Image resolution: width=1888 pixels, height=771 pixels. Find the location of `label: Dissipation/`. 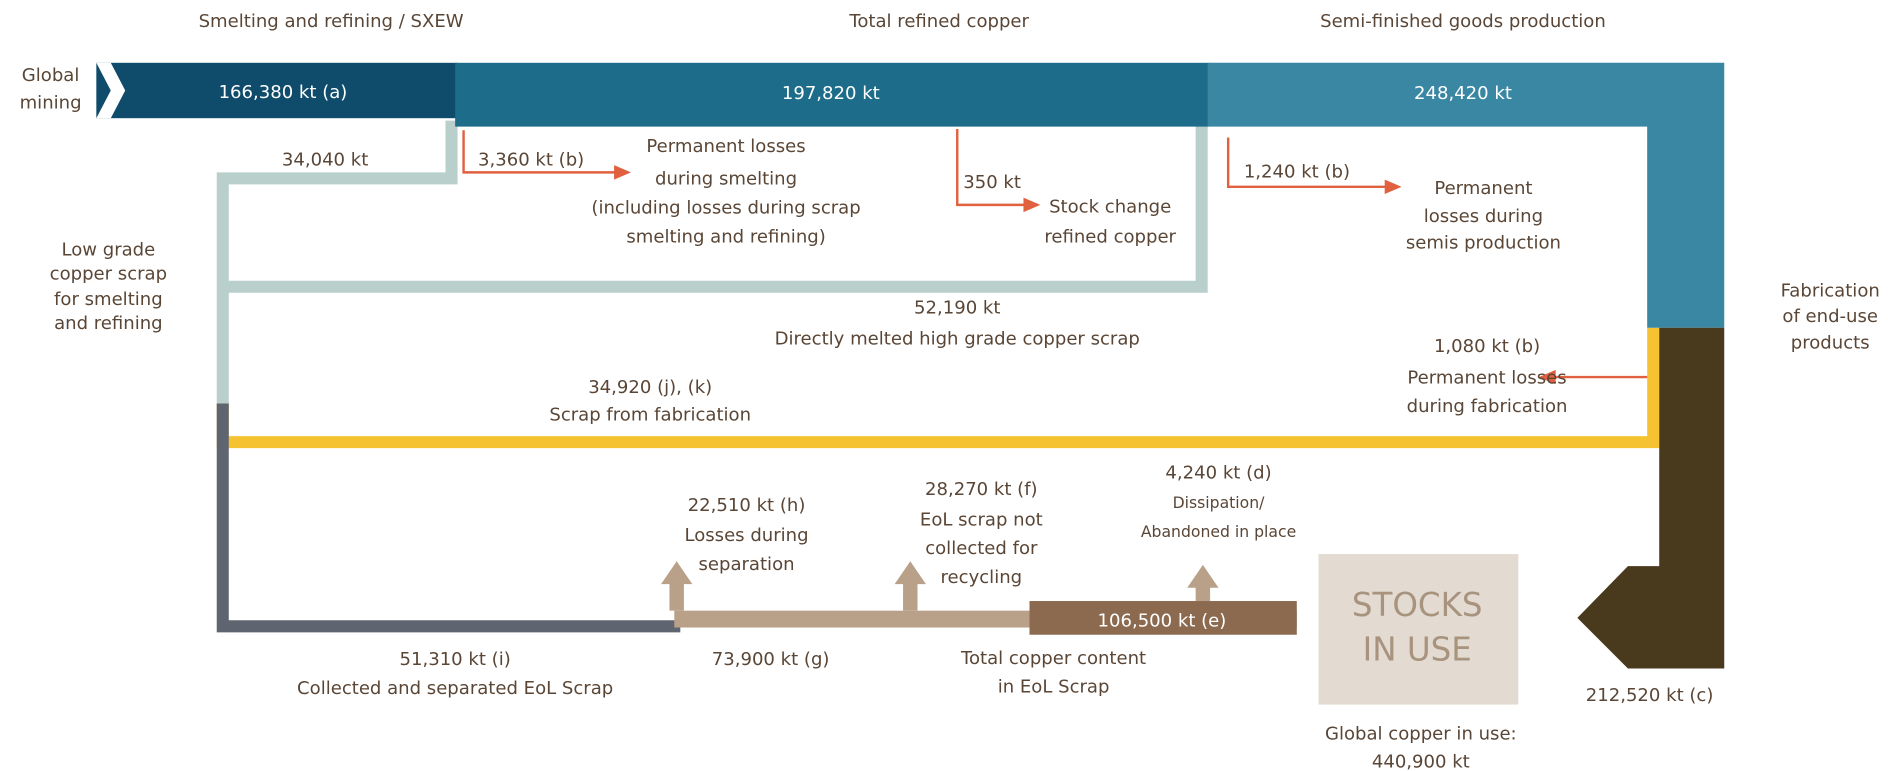

label: Dissipation/ is located at coordinates (1219, 502).